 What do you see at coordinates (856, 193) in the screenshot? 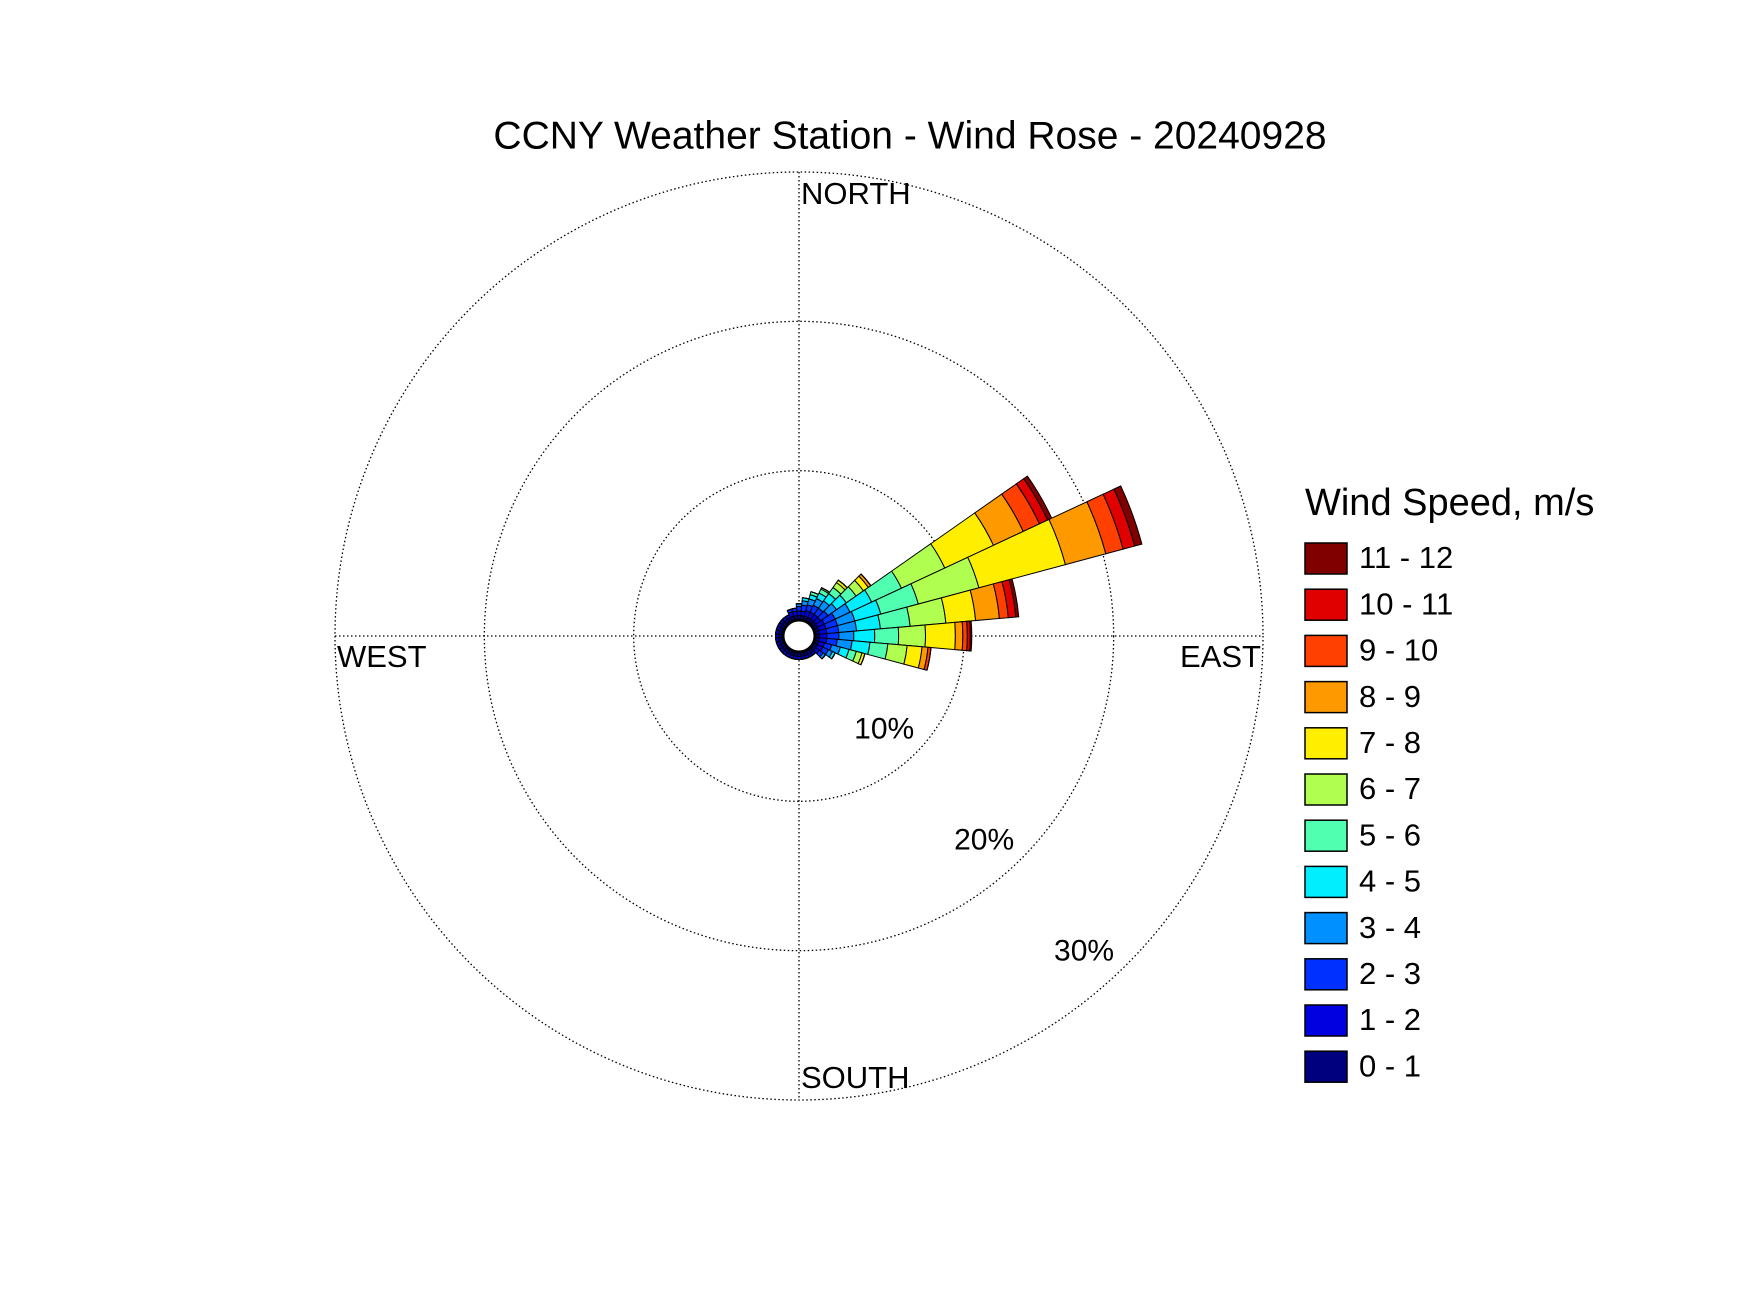
I see `compass-label: NORTH` at bounding box center [856, 193].